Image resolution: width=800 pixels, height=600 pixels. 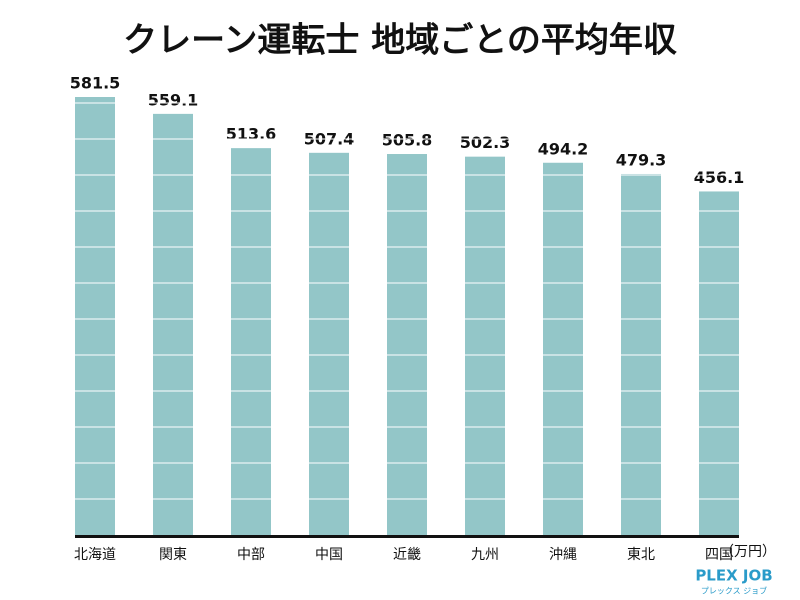 I want to click on x-tick-label: 東北, so click(x=641, y=555).